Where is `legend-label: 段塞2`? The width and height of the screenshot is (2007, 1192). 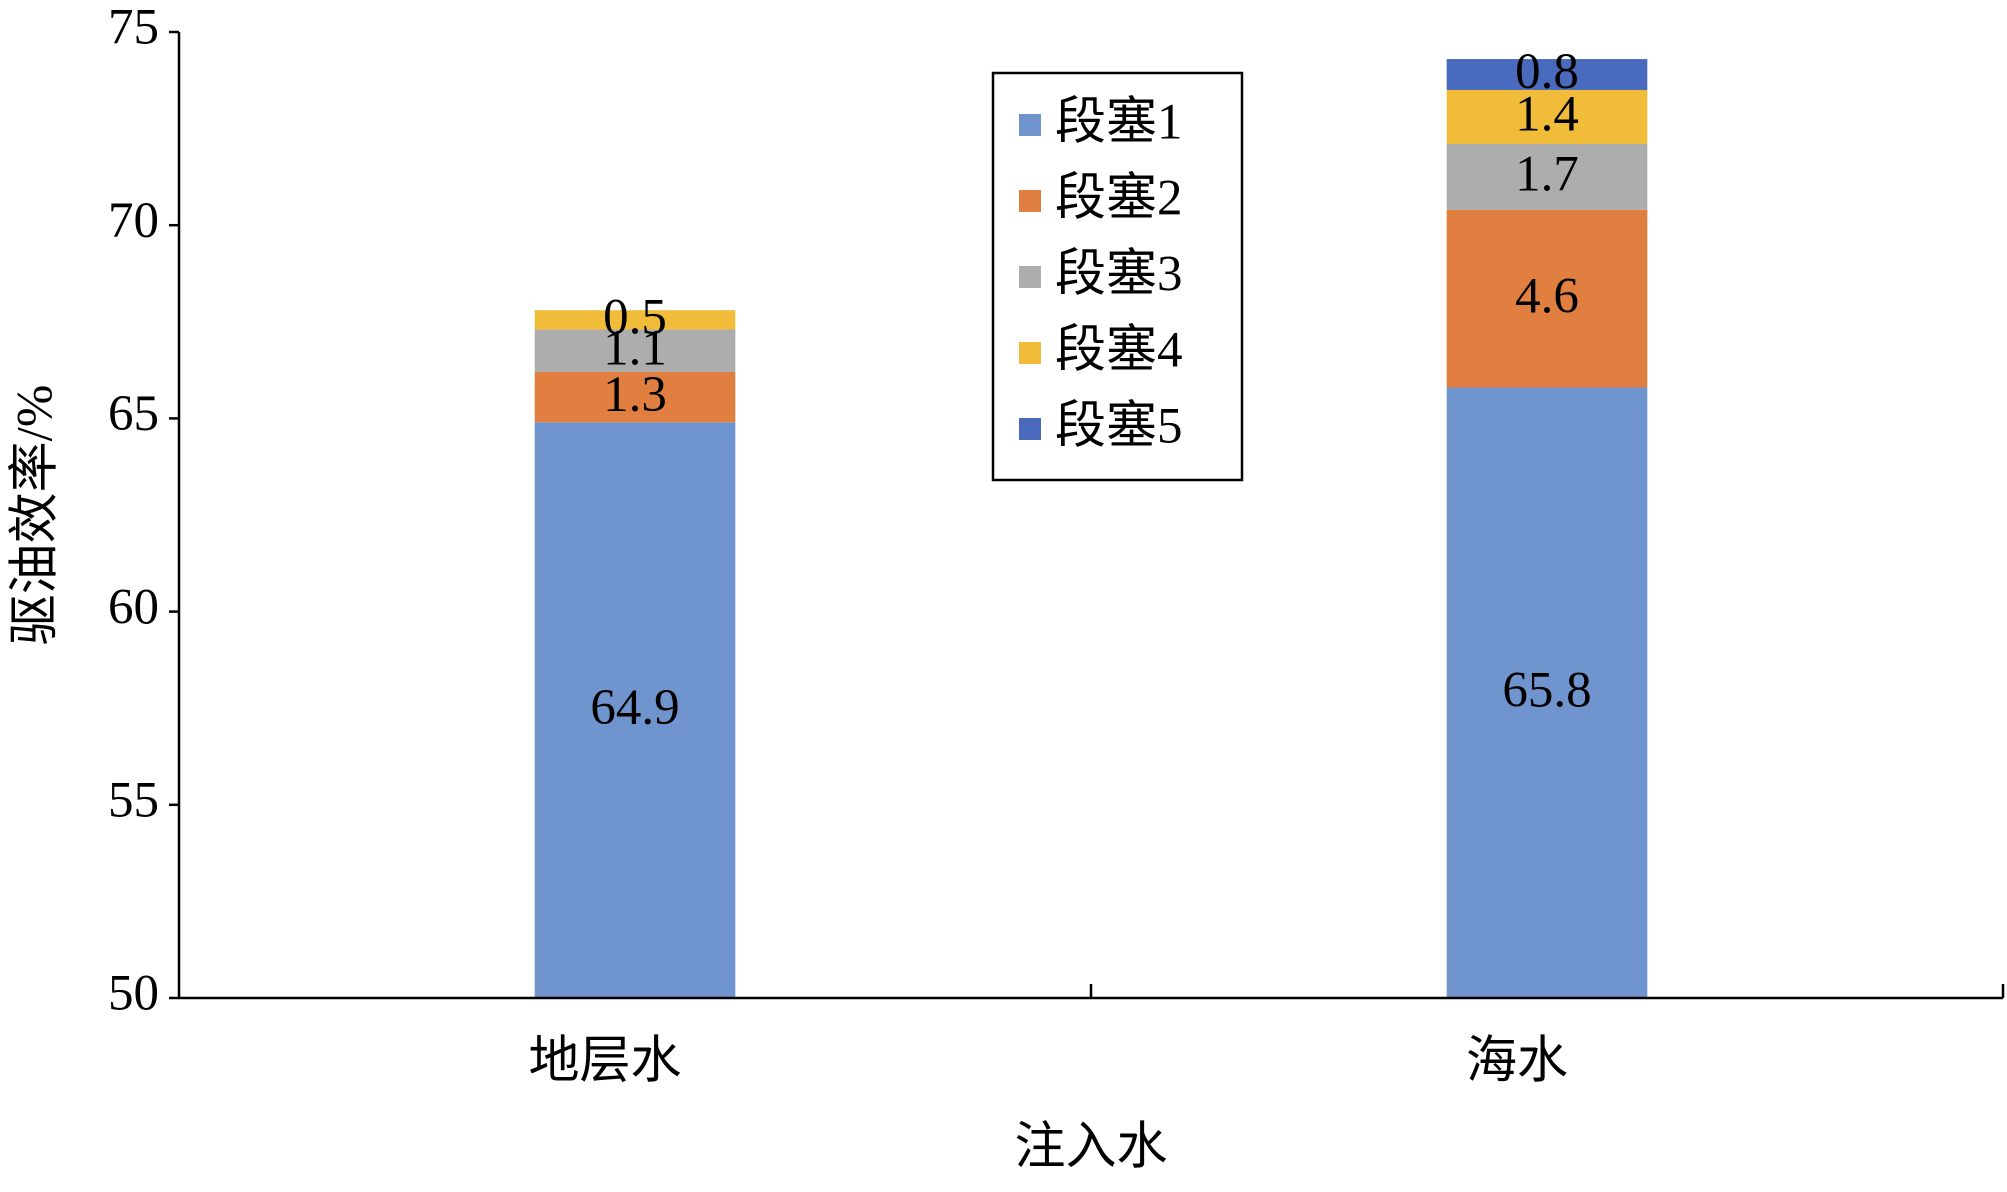
legend-label: 段塞2 is located at coordinates (1119, 199).